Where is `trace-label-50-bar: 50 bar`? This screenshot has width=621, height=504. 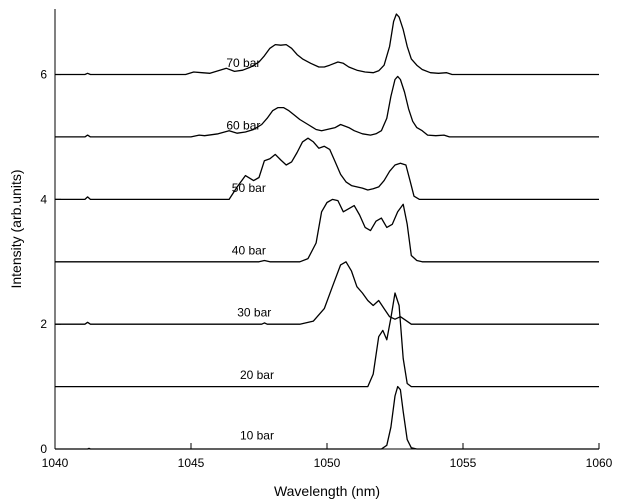 trace-label-50-bar: 50 bar is located at coordinates (249, 188).